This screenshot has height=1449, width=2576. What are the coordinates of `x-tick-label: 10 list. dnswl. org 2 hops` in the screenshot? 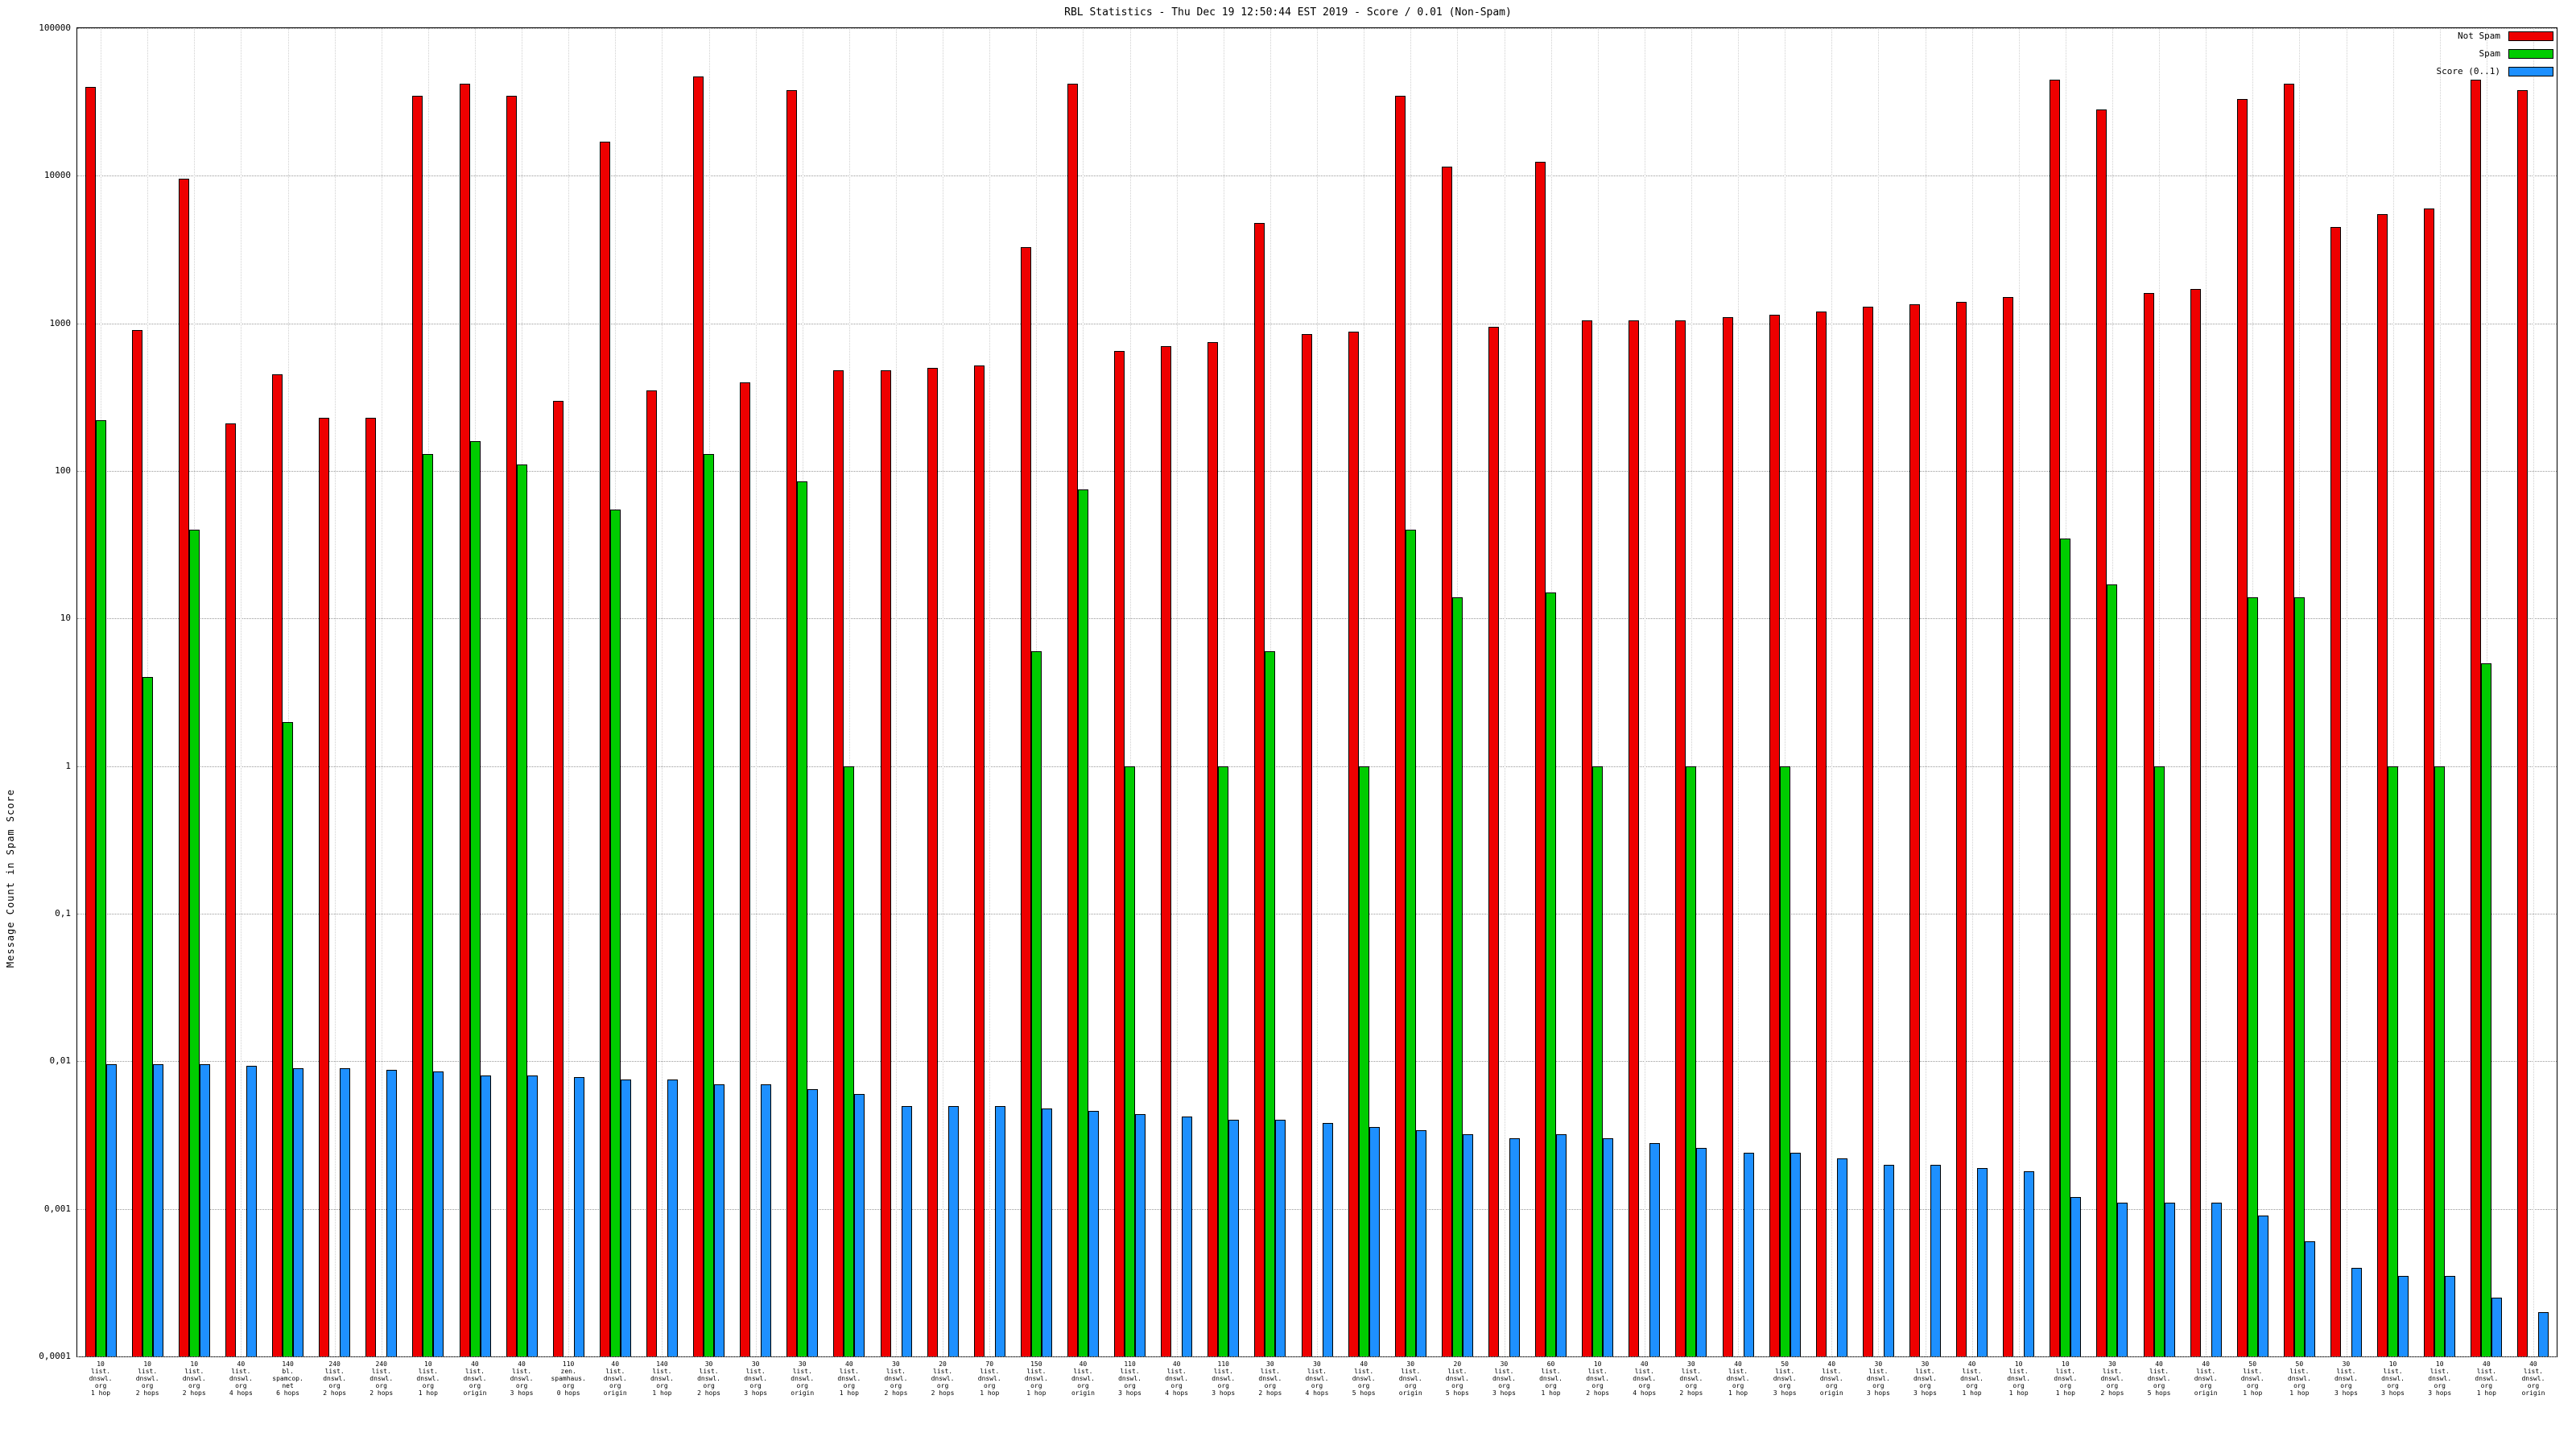 It's located at (147, 1378).